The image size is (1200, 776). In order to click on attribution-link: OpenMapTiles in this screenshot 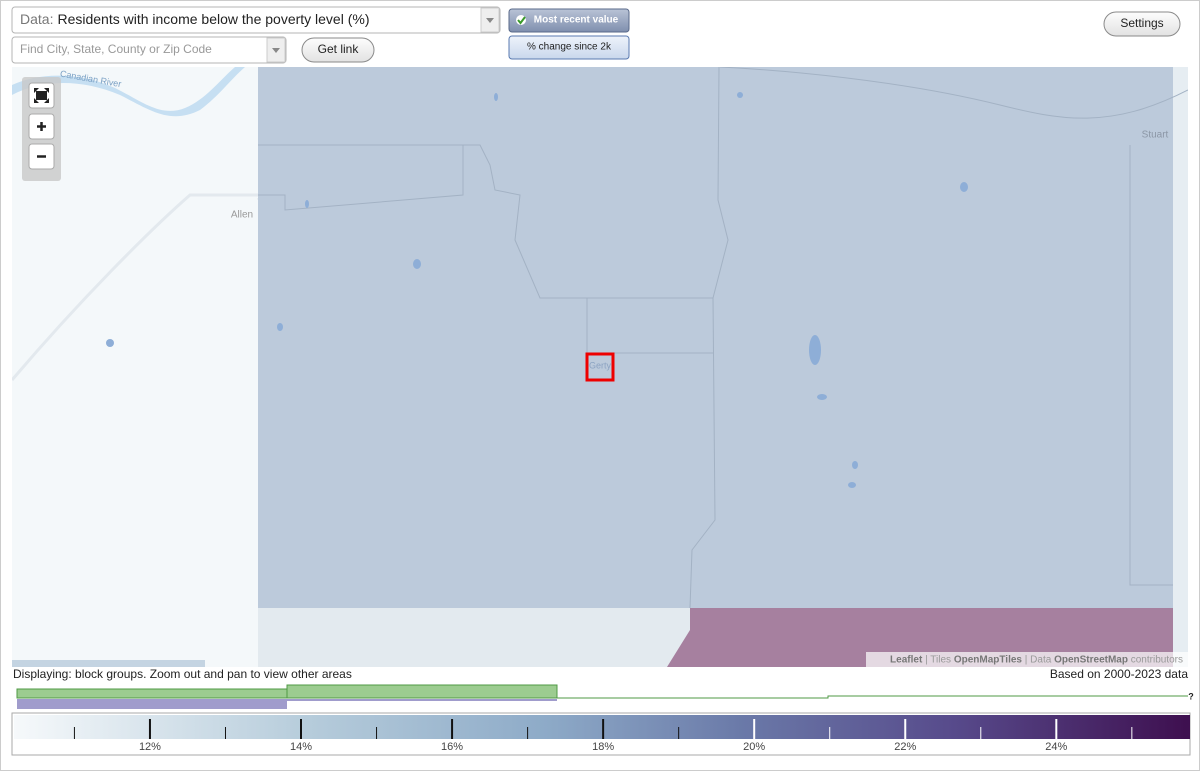, I will do `click(988, 659)`.